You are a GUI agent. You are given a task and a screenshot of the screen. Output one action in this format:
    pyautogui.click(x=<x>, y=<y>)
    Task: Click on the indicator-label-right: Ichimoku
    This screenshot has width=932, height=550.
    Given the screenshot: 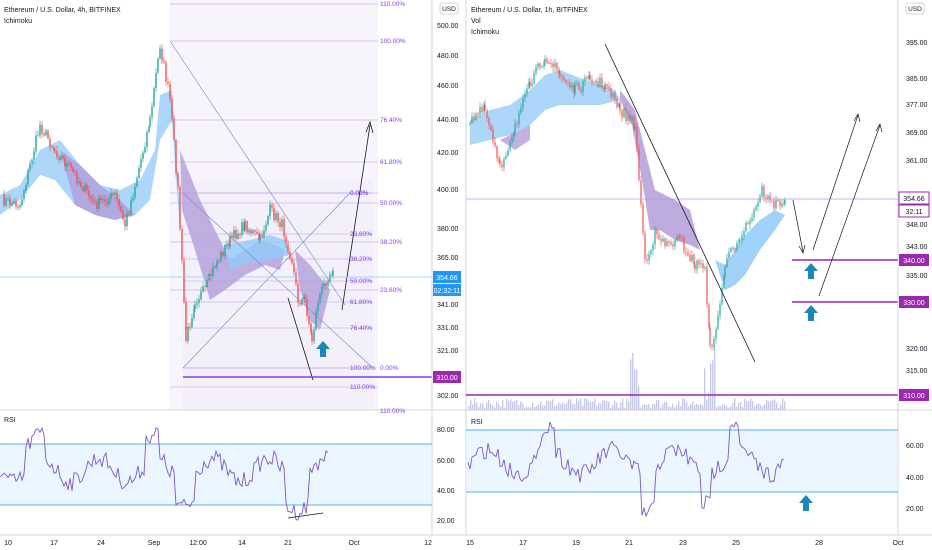 What is the action you would take?
    pyautogui.click(x=485, y=32)
    